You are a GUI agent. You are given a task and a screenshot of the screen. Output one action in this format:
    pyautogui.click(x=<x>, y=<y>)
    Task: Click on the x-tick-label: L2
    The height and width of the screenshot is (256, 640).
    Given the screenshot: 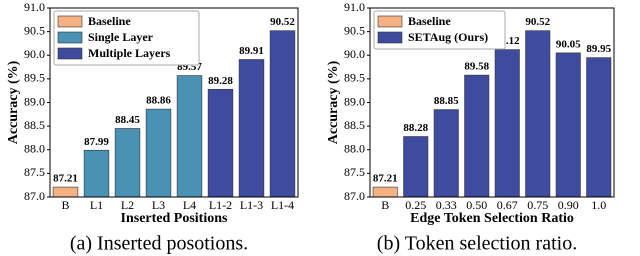 What is the action you would take?
    pyautogui.click(x=127, y=205)
    